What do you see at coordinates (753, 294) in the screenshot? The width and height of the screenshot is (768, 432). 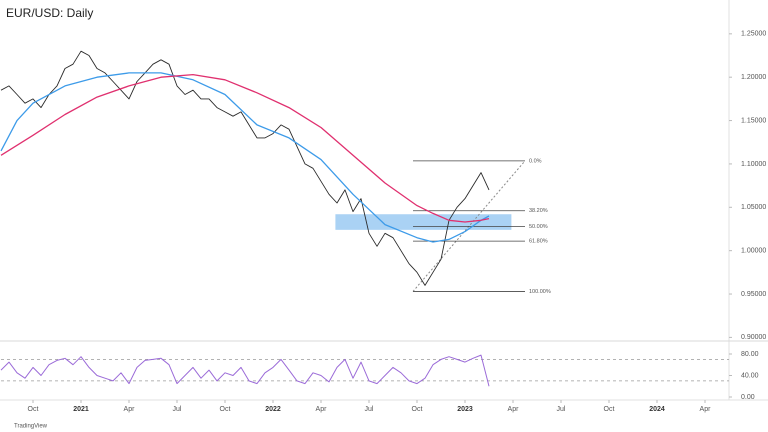 I see `y-tick-label: 0.95000` at bounding box center [753, 294].